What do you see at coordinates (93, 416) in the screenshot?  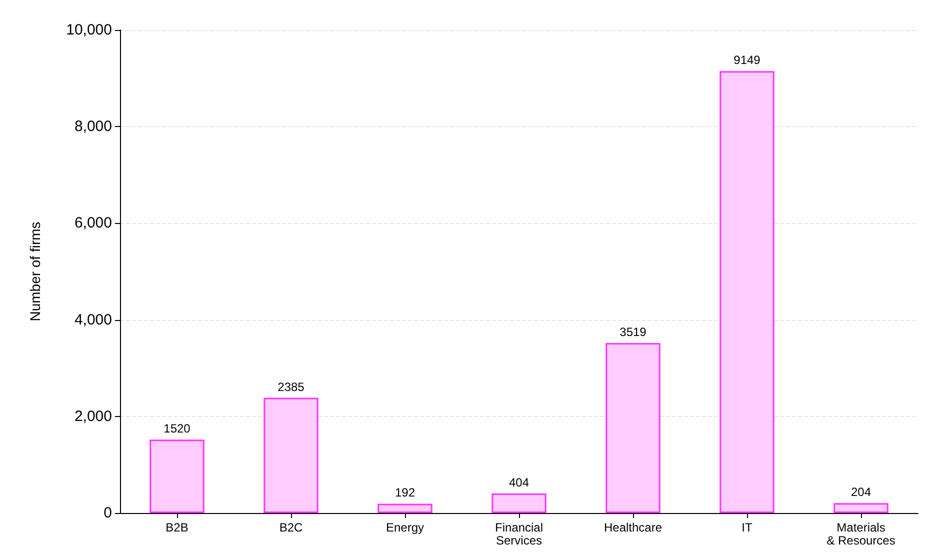 I see `y-tick-label: 2,000` at bounding box center [93, 416].